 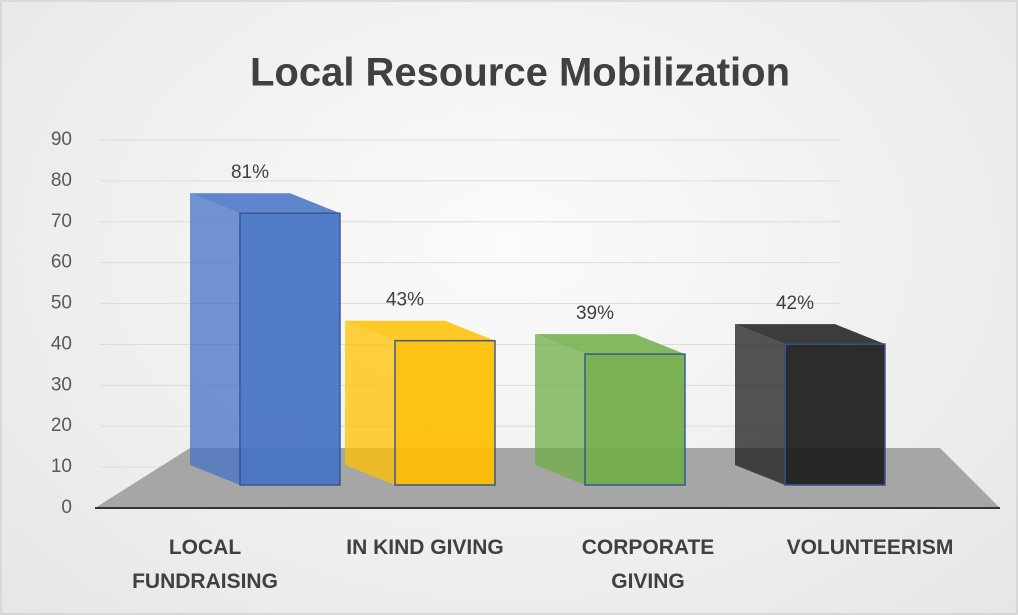 What do you see at coordinates (648, 564) in the screenshot?
I see `x-tick-label: CORPORATE GIVING` at bounding box center [648, 564].